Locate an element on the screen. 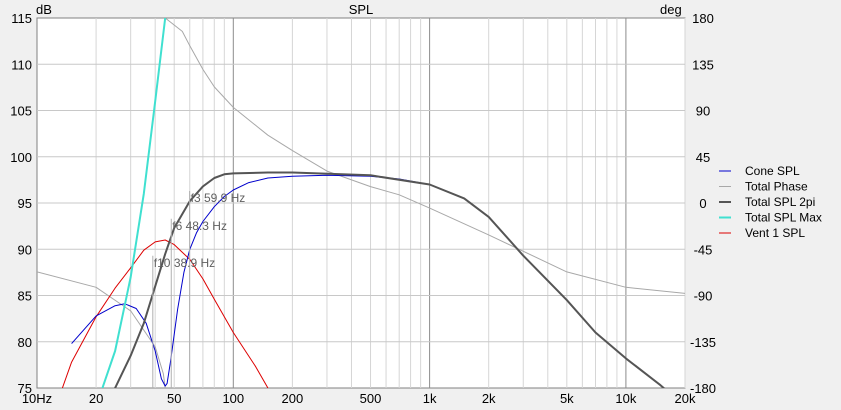 The height and width of the screenshot is (410, 841). right-axis-unit: deg is located at coordinates (671, 9).